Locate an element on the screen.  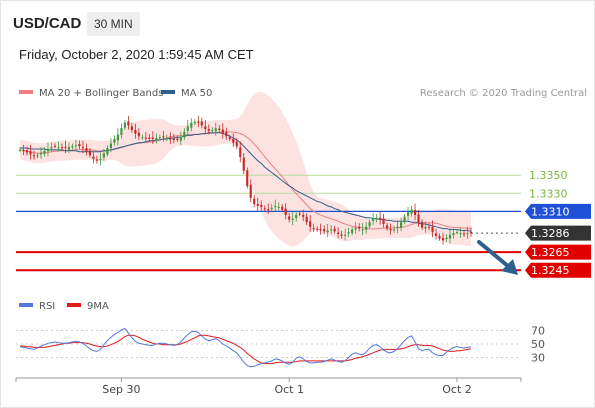
level-label-4: 1.3265 is located at coordinates (550, 252).